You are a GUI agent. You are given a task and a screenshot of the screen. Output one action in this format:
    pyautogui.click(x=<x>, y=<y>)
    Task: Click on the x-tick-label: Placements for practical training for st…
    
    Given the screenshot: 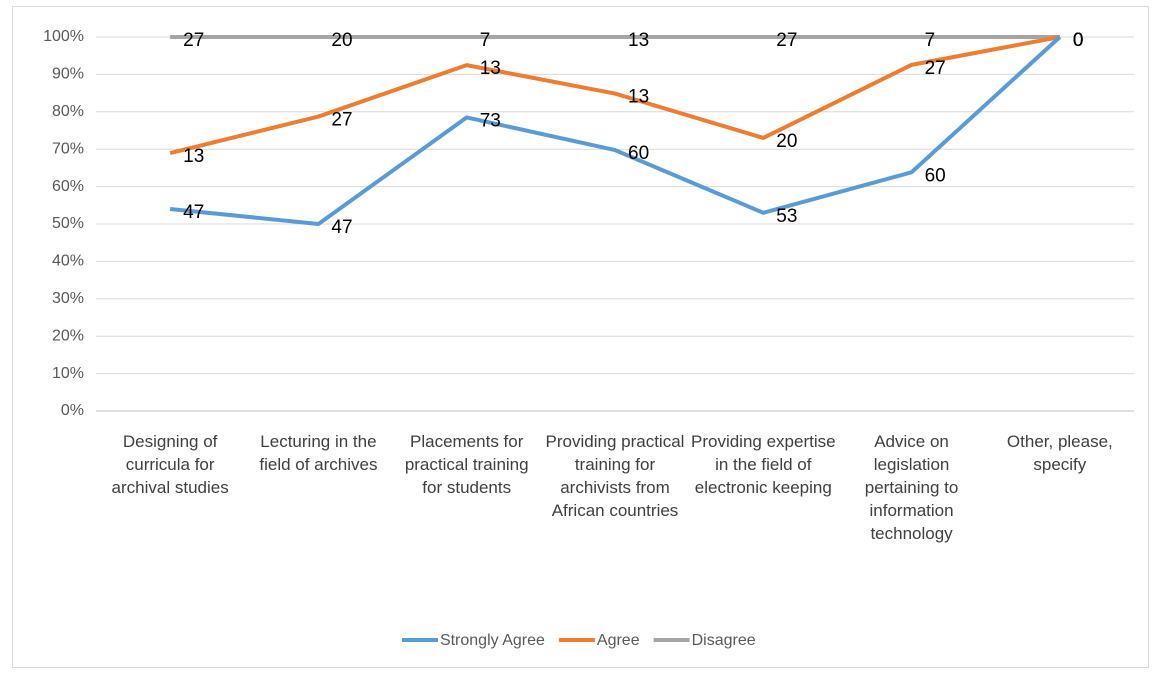 What is the action you would take?
    pyautogui.click(x=466, y=464)
    